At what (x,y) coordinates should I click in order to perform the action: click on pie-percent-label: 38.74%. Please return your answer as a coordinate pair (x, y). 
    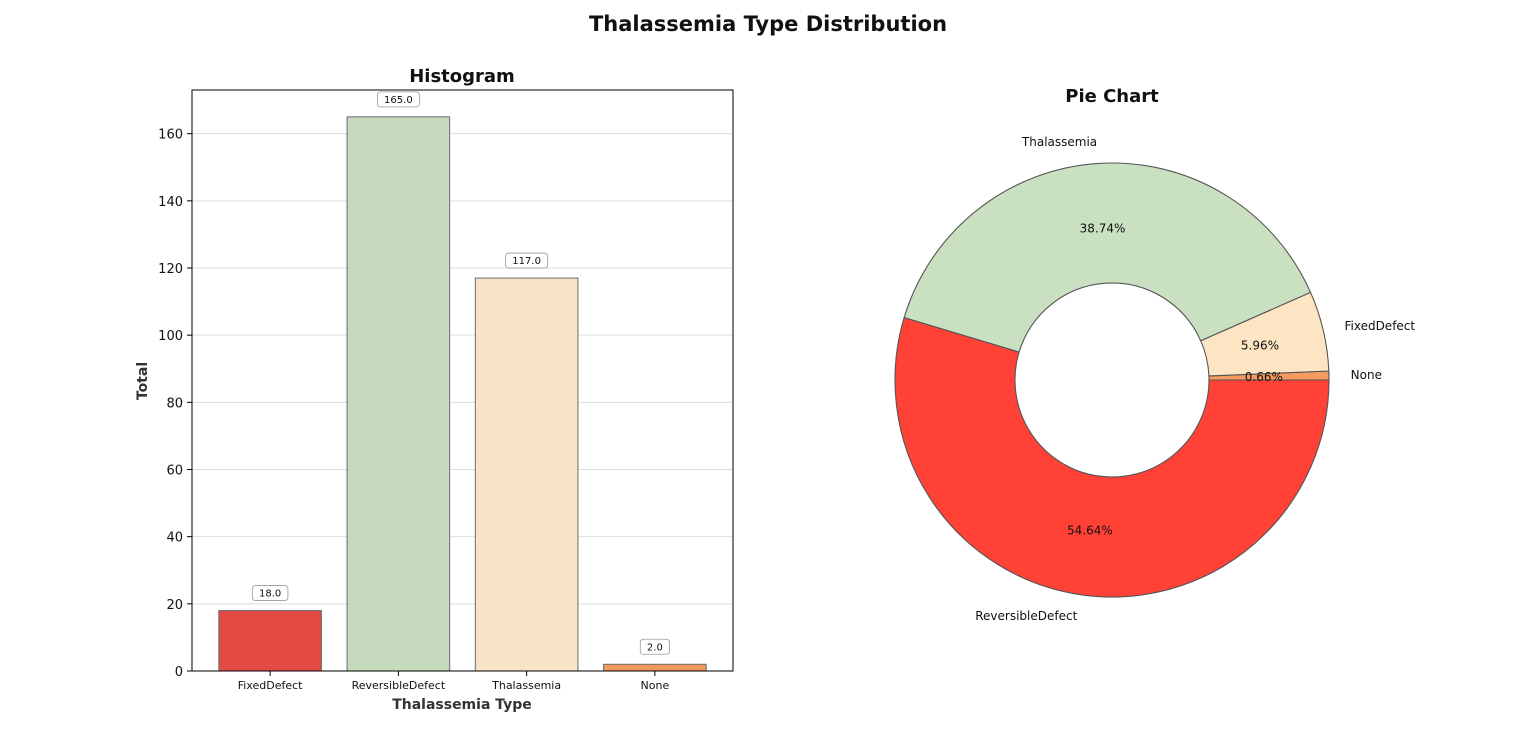
    Looking at the image, I should click on (1103, 228).